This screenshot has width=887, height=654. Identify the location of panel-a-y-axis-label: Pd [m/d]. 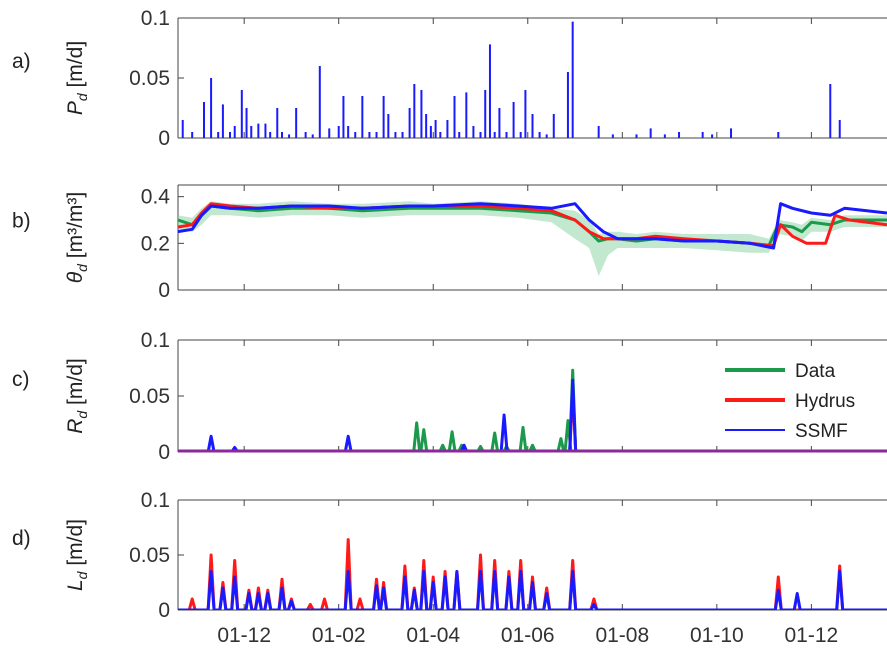
(77, 78).